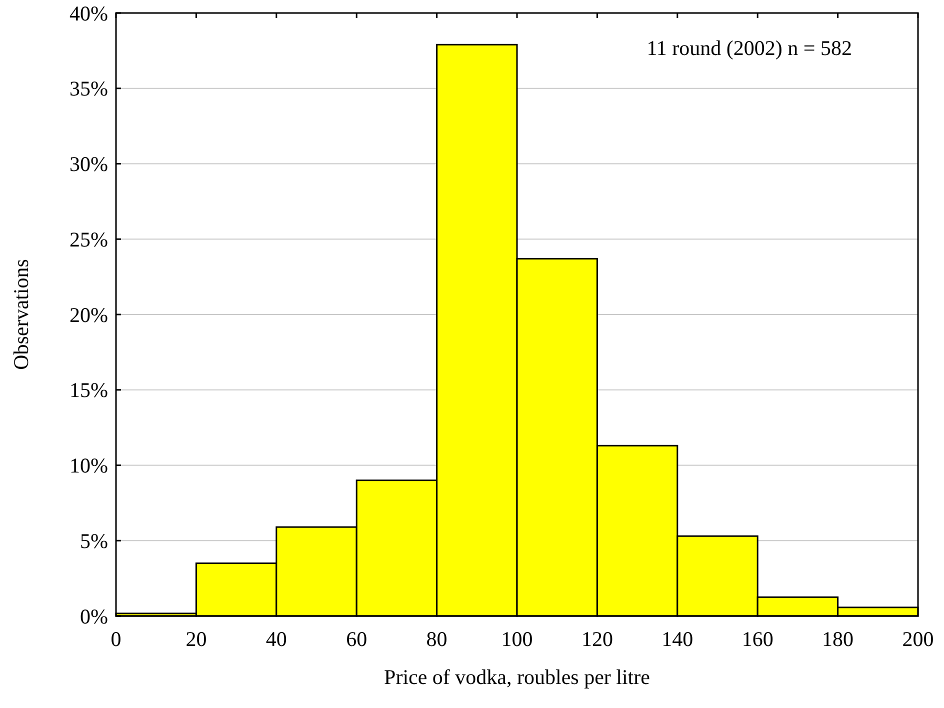 The image size is (944, 708). What do you see at coordinates (196, 639) in the screenshot?
I see `x-tick-label: 20` at bounding box center [196, 639].